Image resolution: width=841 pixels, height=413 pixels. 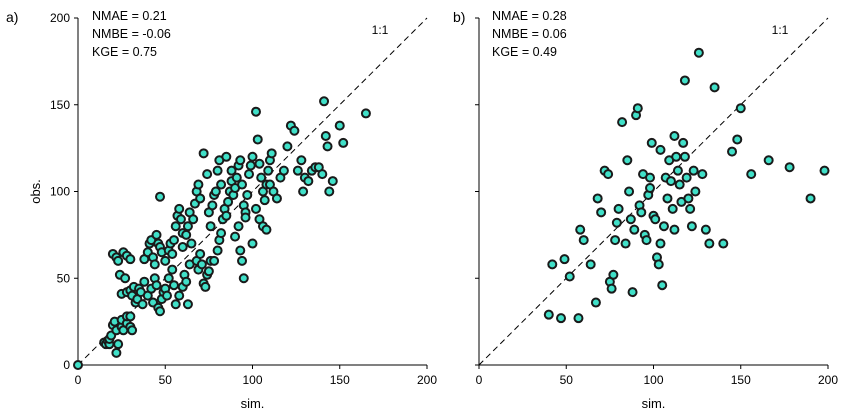 I want to click on stat-text: NMBE = 0.06, so click(x=529, y=34).